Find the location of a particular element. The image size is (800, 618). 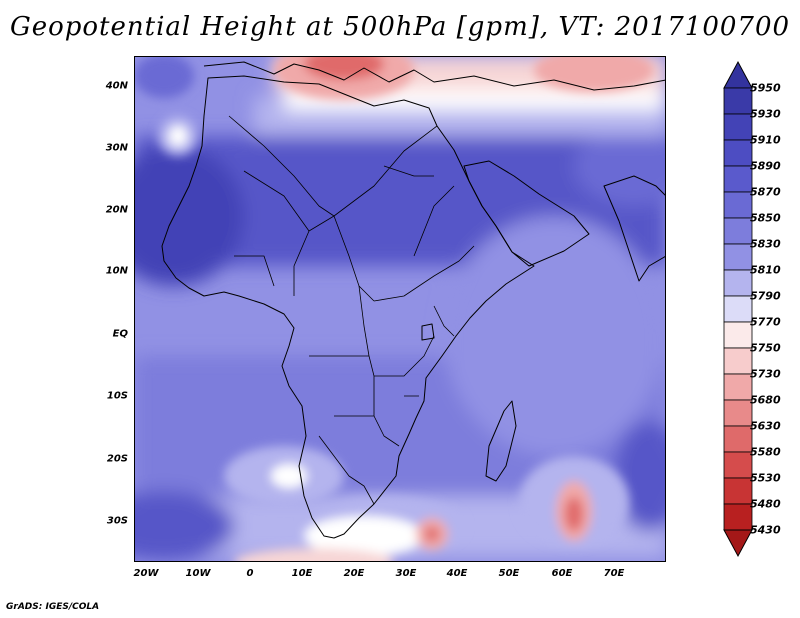

arabian-peninsula is located at coordinates (526, 213).